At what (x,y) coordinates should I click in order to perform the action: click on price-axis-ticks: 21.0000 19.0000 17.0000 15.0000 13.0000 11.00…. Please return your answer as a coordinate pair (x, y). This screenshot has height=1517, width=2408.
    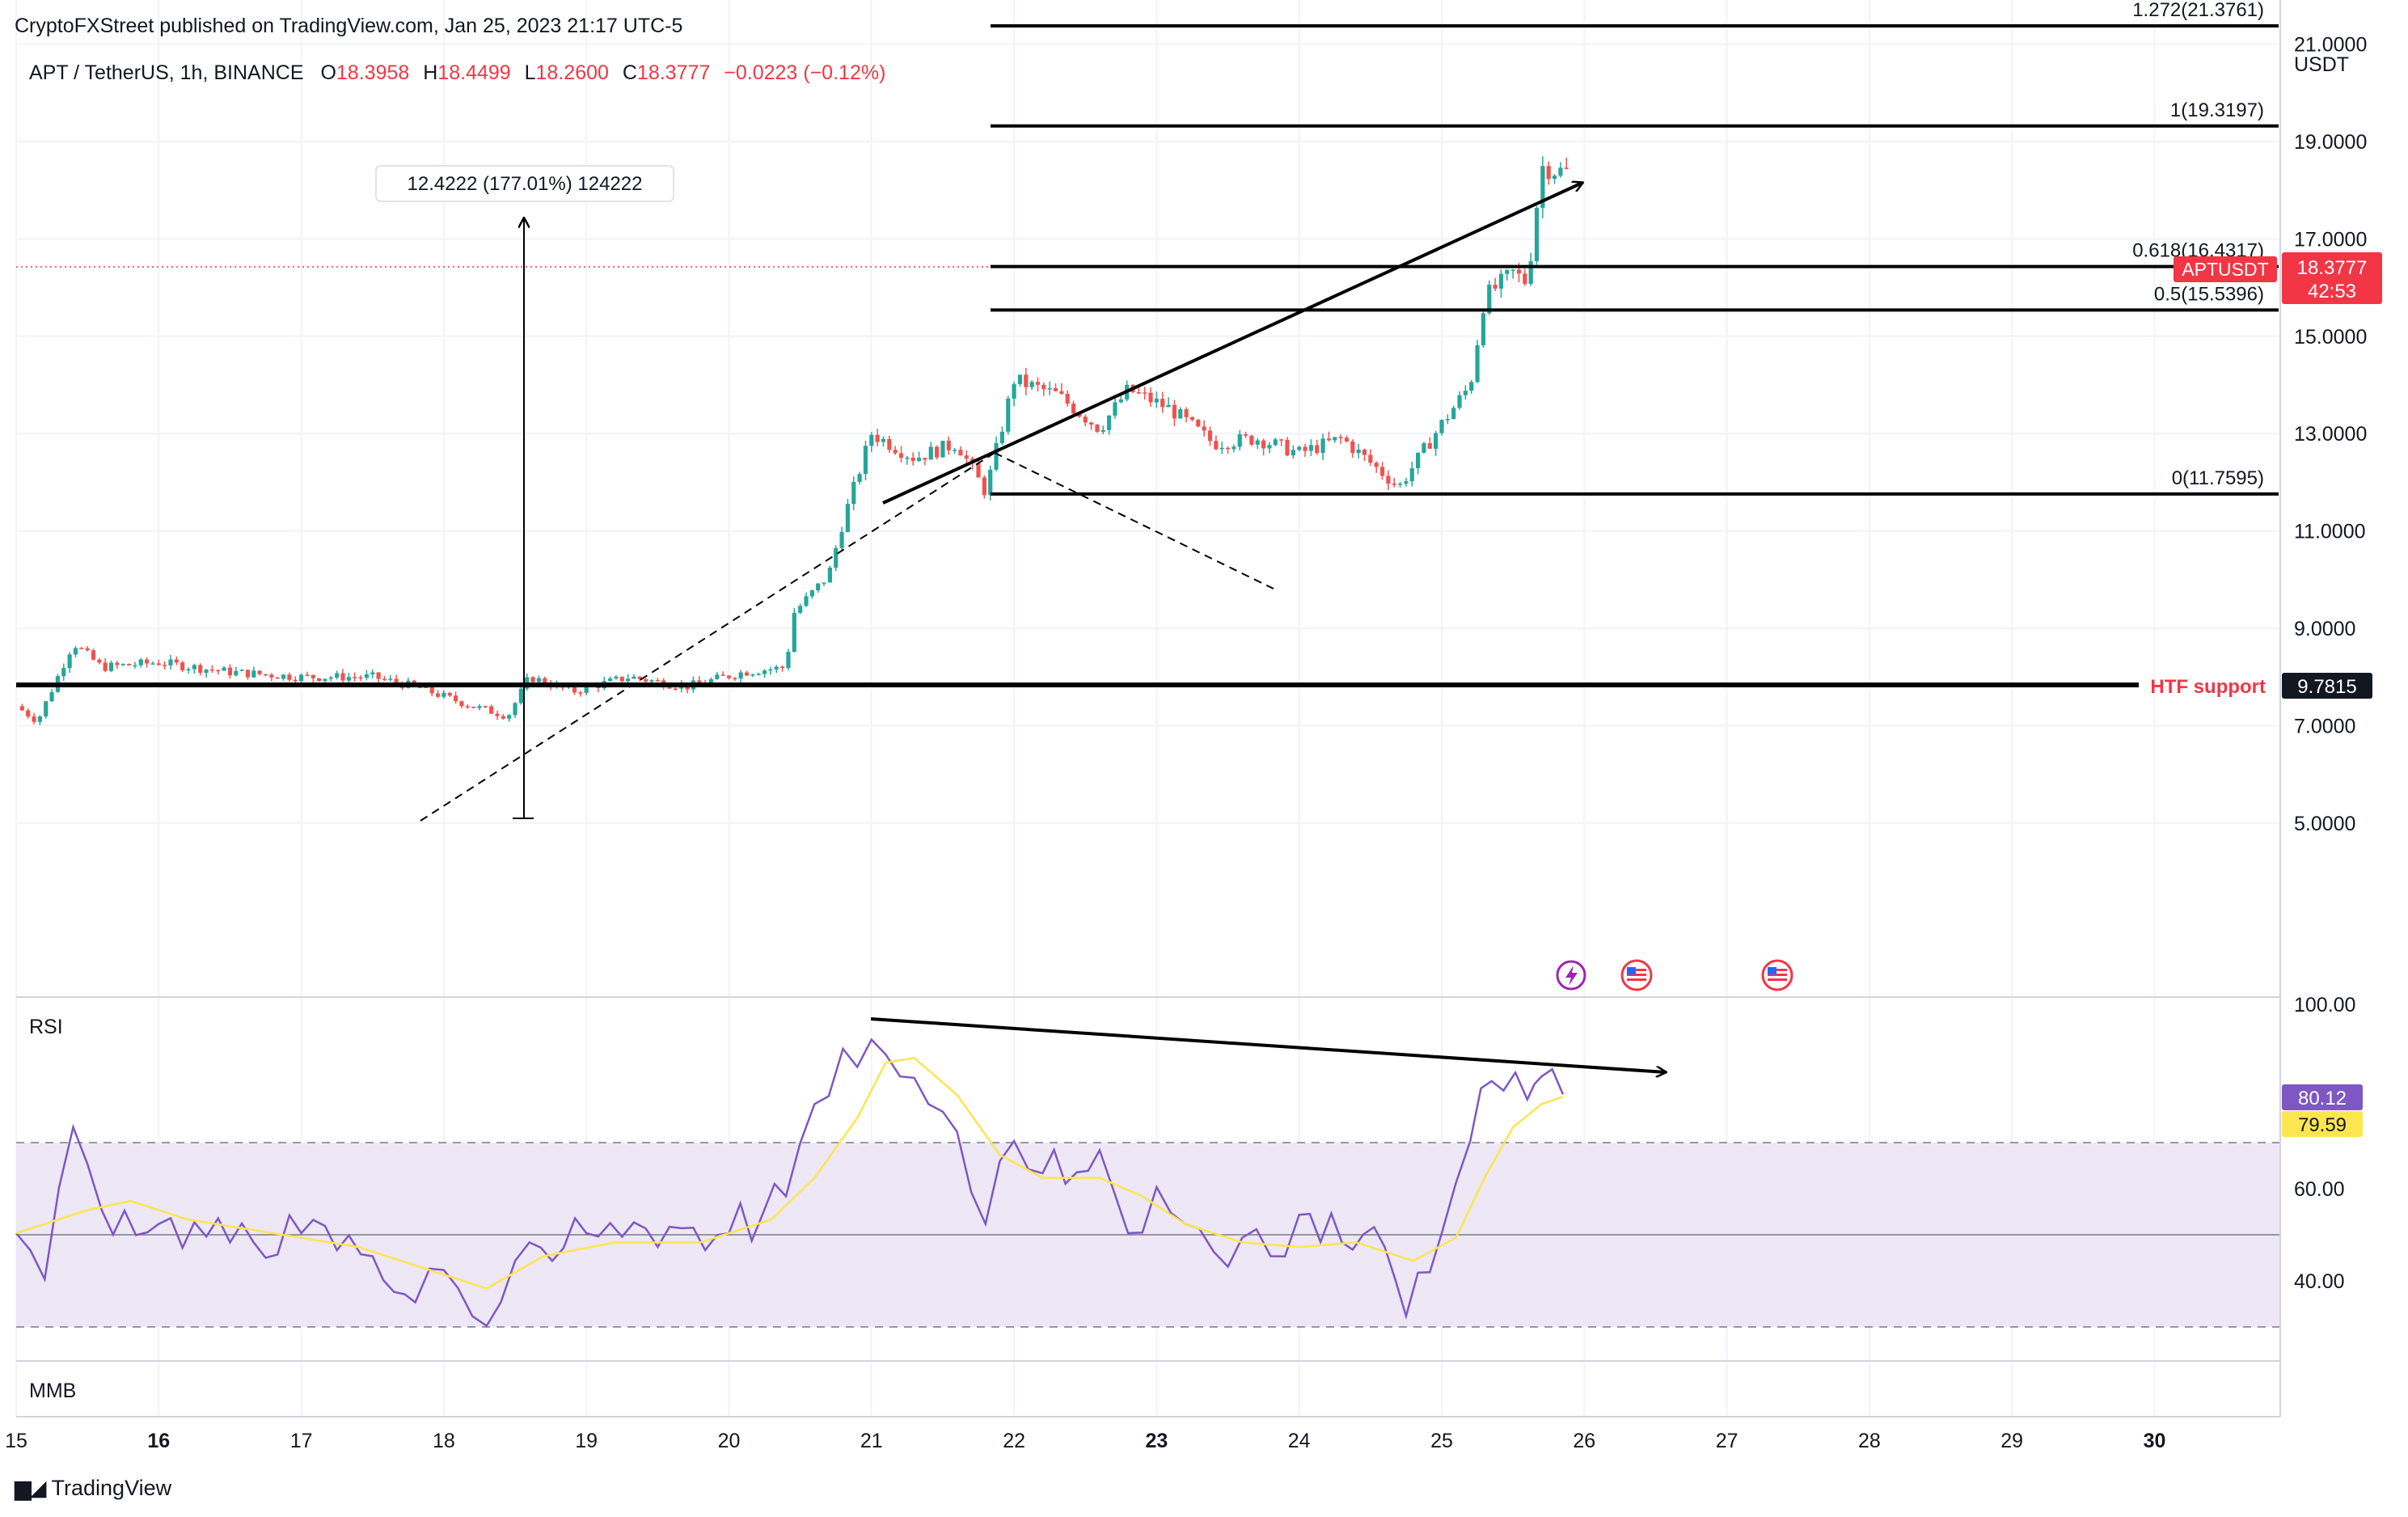
    Looking at the image, I should click on (2330, 434).